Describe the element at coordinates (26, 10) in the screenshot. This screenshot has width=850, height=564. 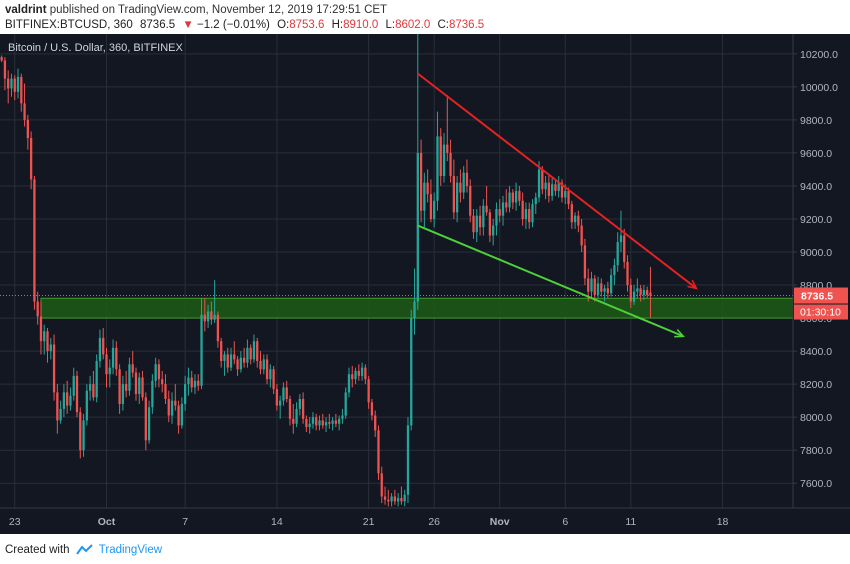
I see `author-name: valdrint` at that location.